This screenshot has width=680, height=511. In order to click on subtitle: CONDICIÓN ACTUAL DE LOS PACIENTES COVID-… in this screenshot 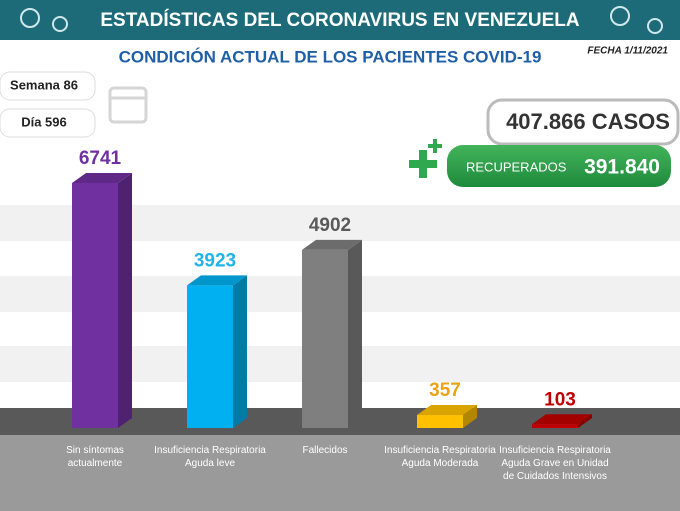, I will do `click(330, 56)`.